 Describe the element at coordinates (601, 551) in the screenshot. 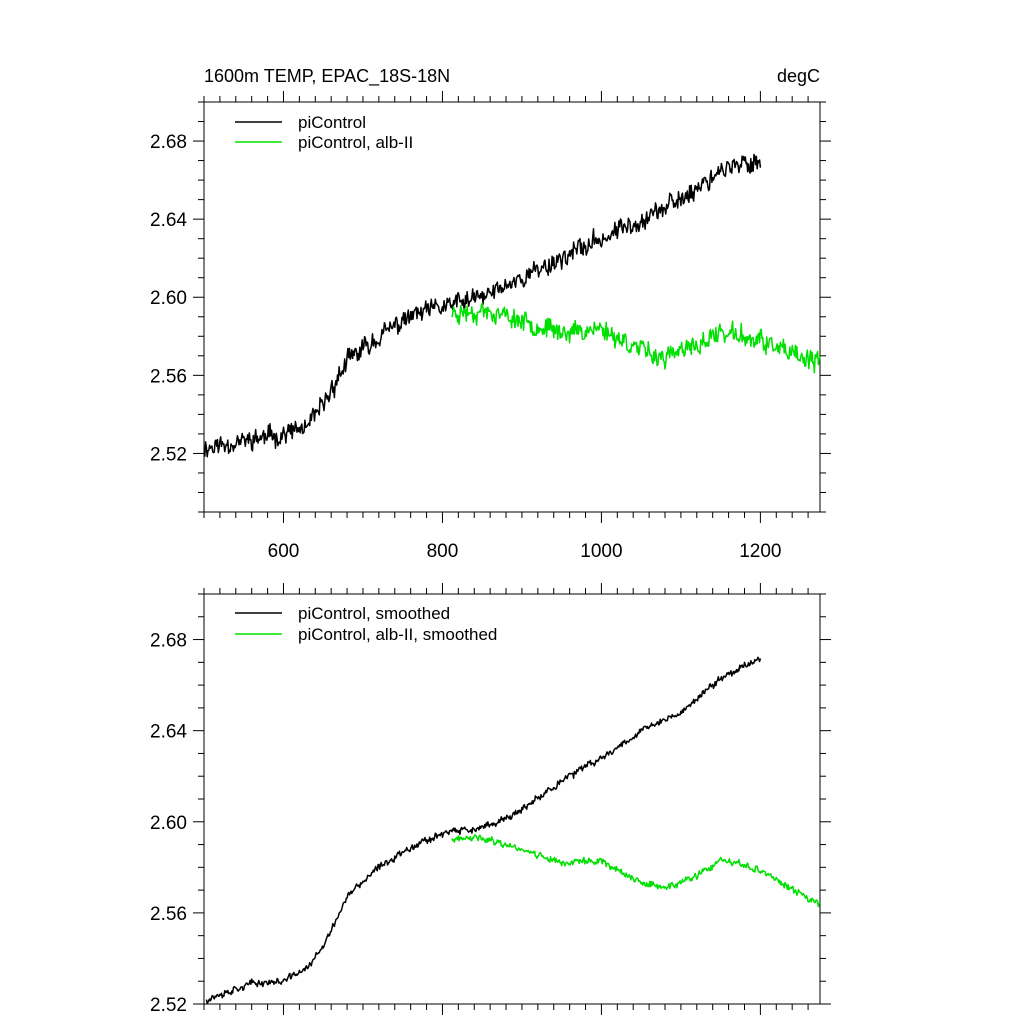

I see `x-tick-label: 1000` at that location.